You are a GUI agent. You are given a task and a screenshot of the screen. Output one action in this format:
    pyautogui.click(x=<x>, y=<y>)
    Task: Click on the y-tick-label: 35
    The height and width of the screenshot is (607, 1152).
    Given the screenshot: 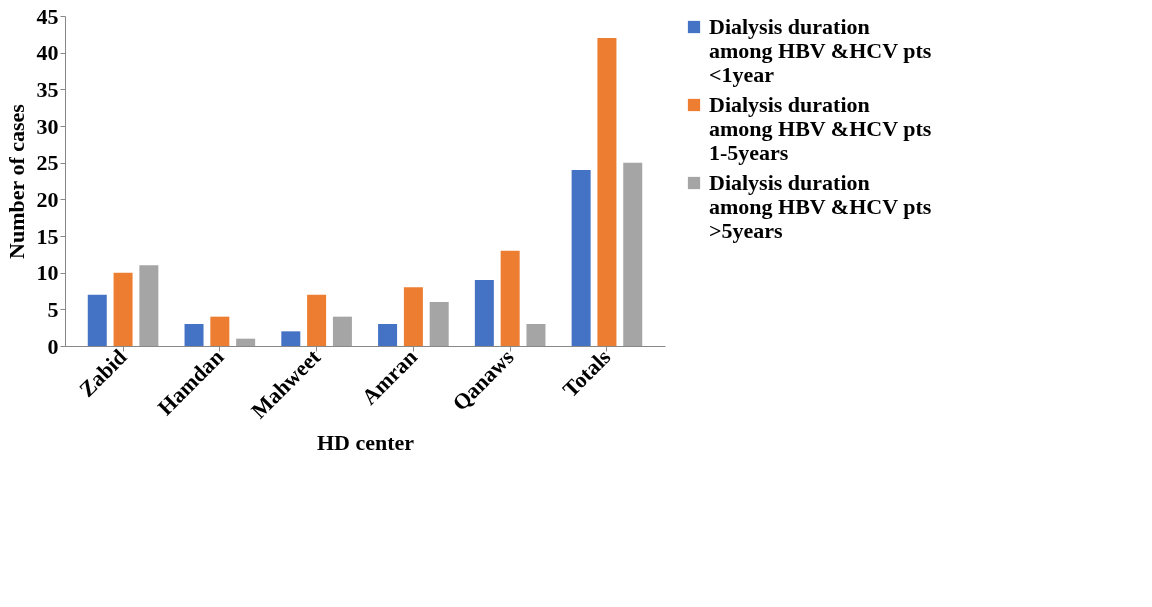 What is the action you would take?
    pyautogui.click(x=47, y=89)
    